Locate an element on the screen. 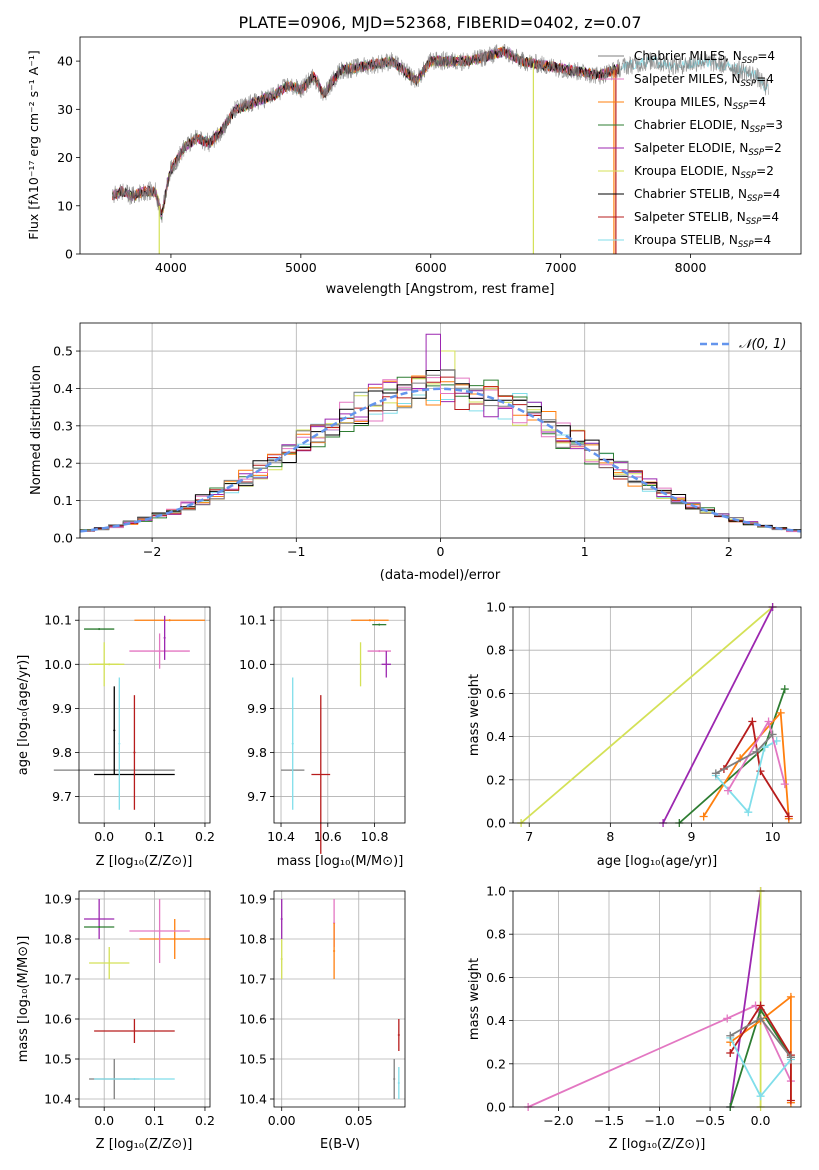 The height and width of the screenshot is (1170, 819). histogram-legend: 𝒩(0, 1) is located at coordinates (743, 344).